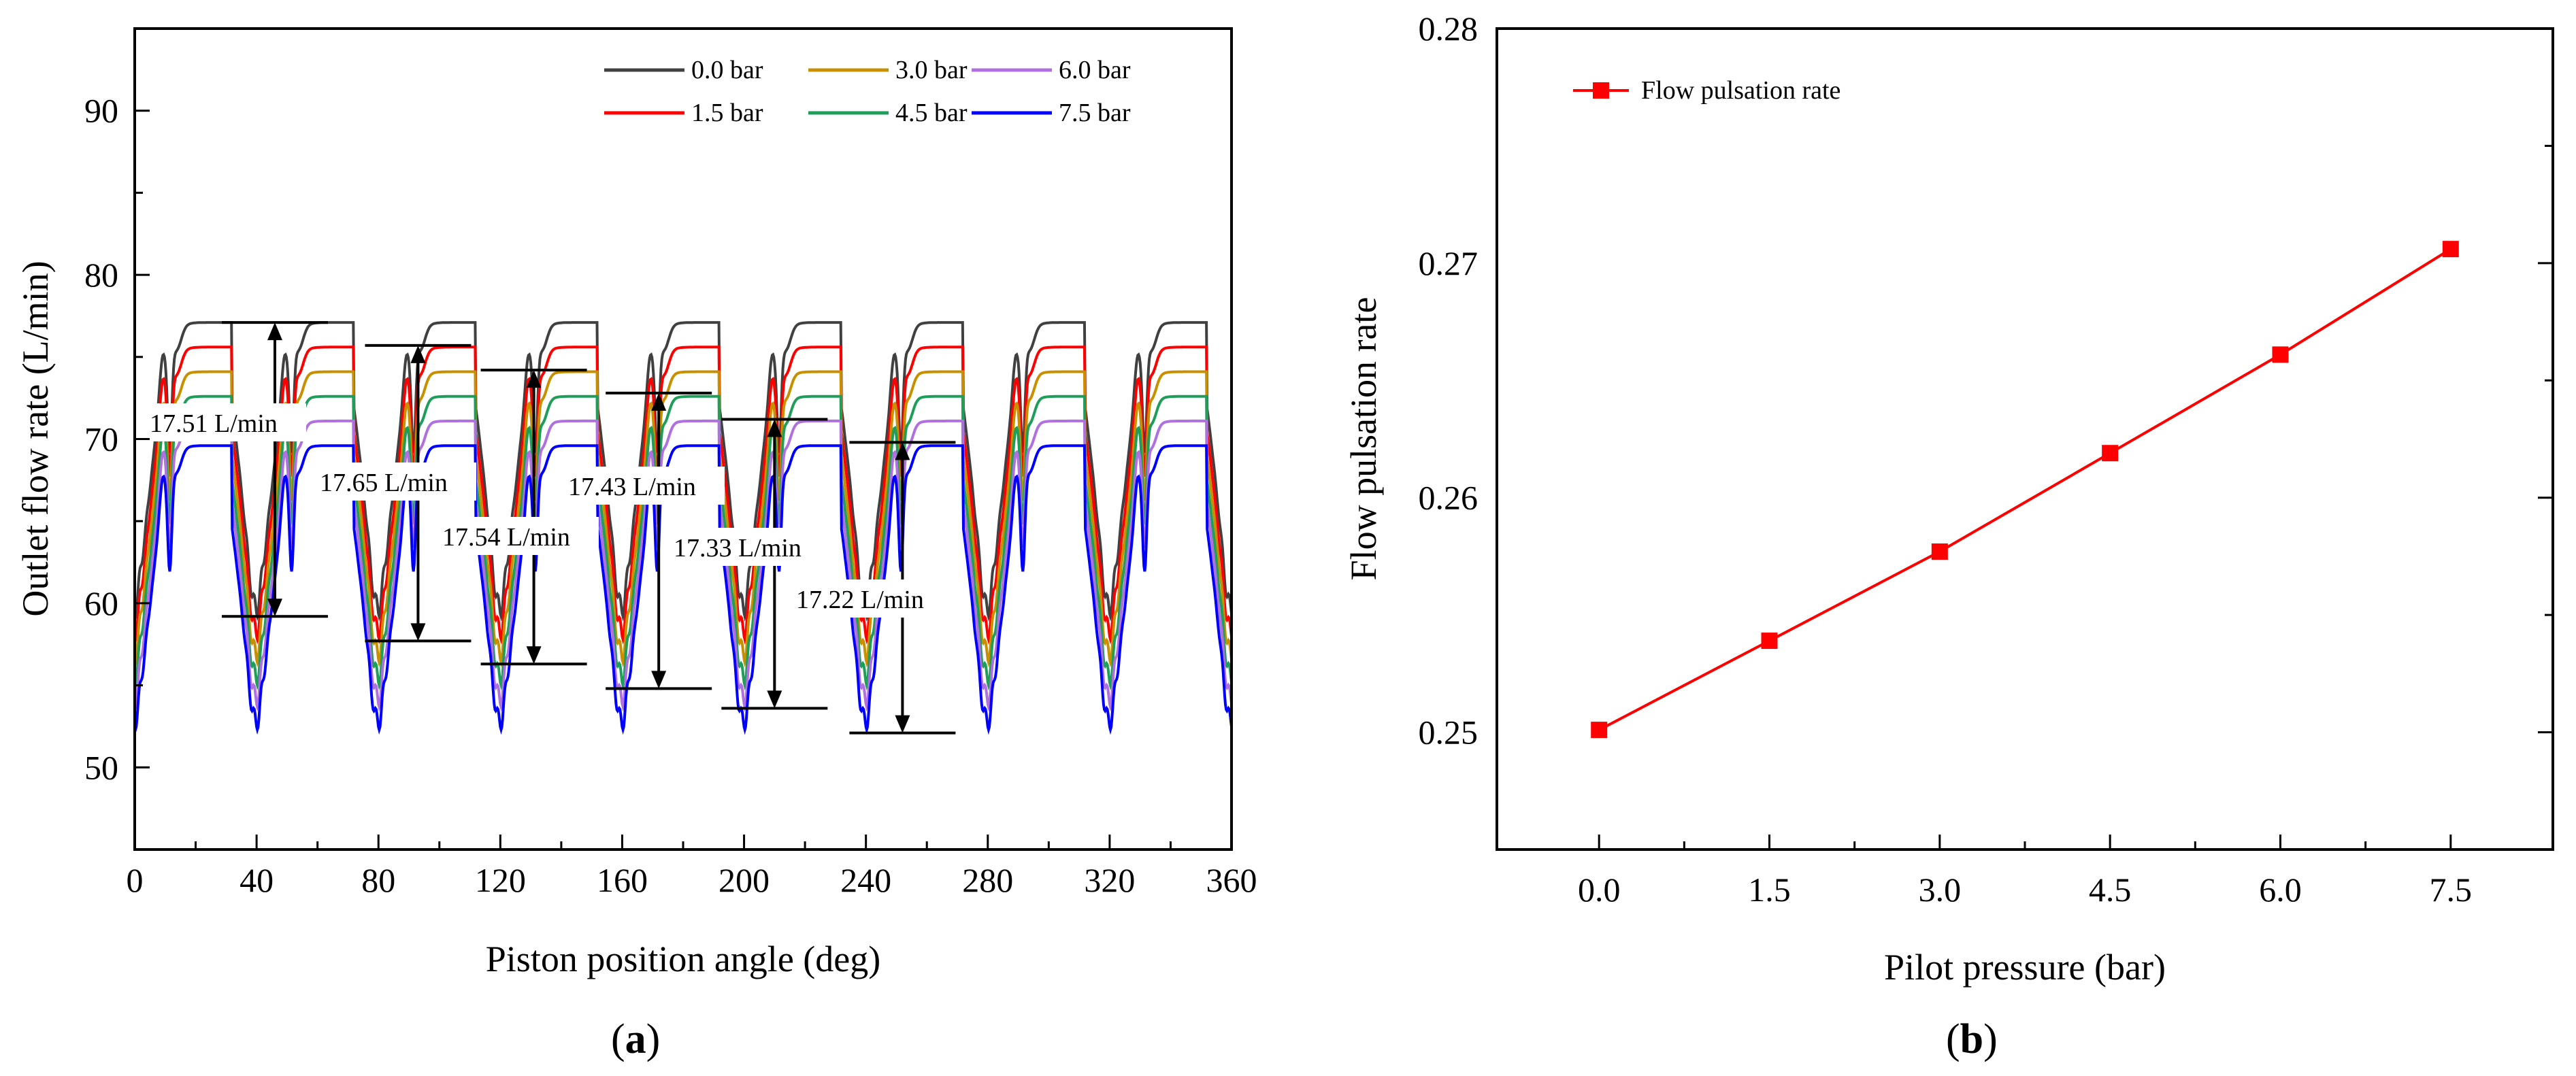  What do you see at coordinates (2451, 890) in the screenshot?
I see `b-x-tick-label: 7.5` at bounding box center [2451, 890].